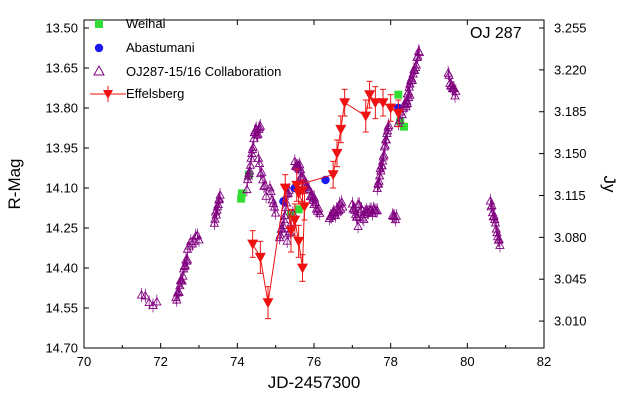  Describe the element at coordinates (99, 48) in the screenshot. I see `legend-marker-abastumani` at that location.